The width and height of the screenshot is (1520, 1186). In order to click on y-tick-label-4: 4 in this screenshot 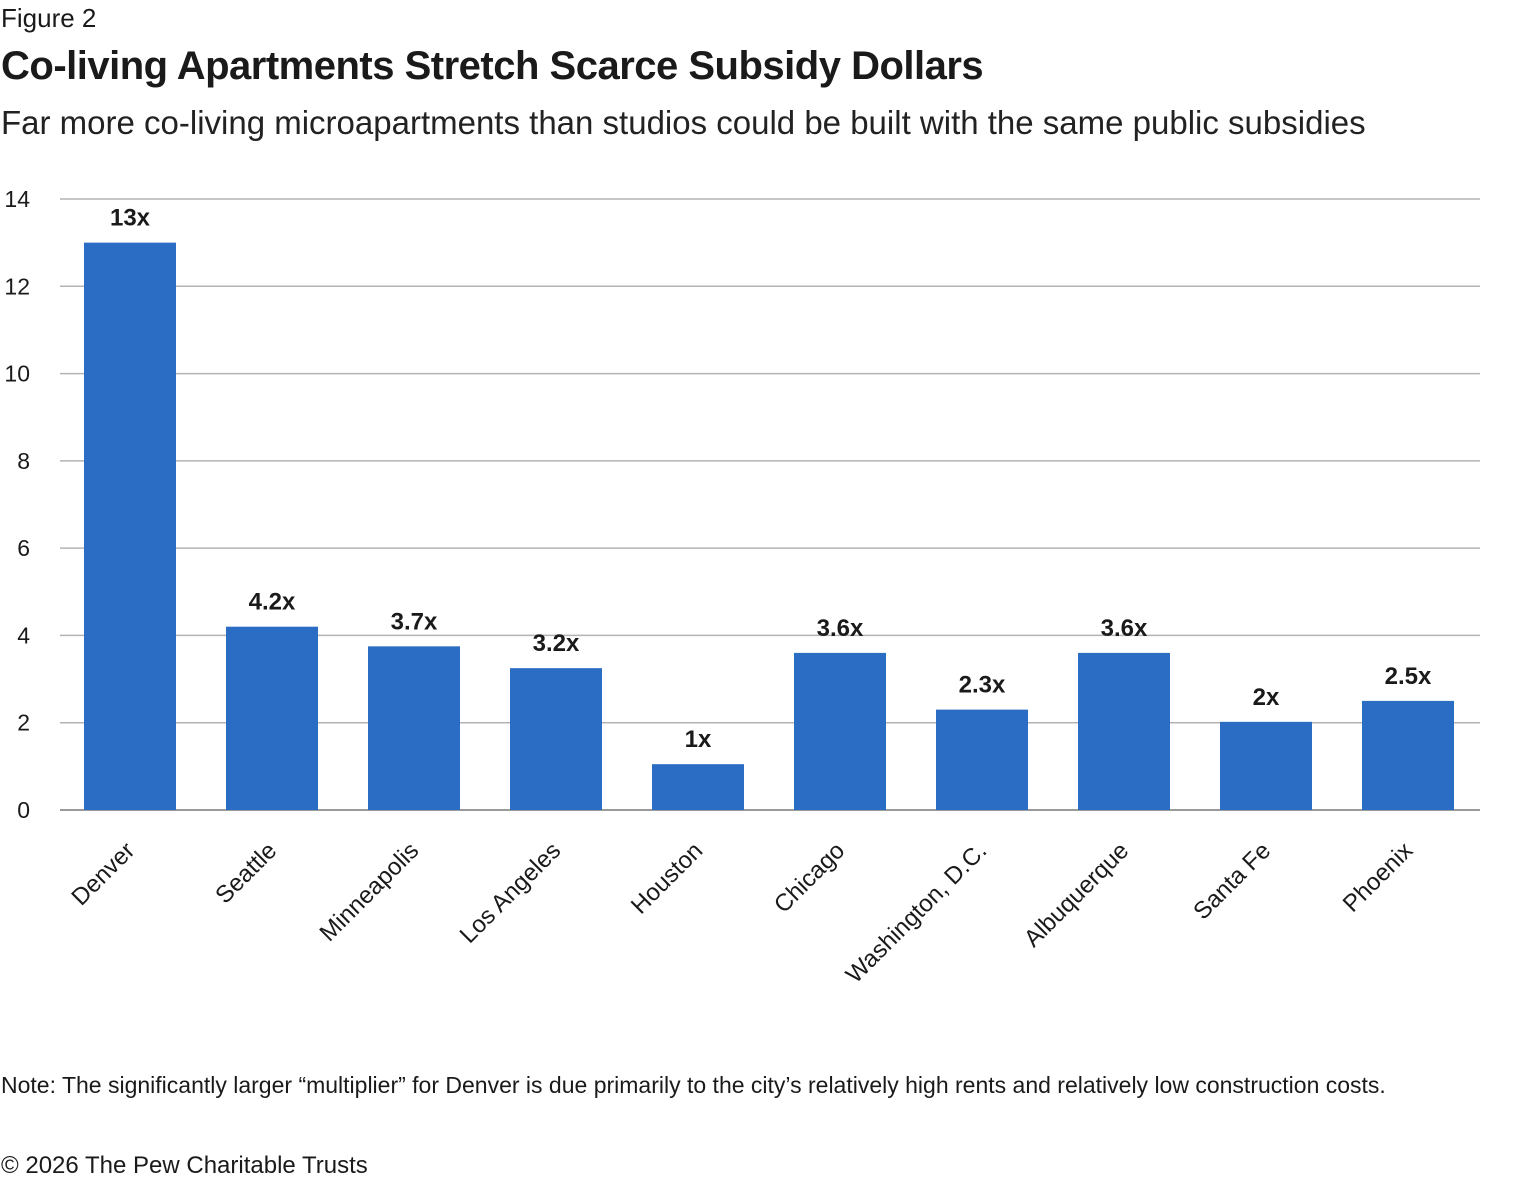, I will do `click(23, 635)`.